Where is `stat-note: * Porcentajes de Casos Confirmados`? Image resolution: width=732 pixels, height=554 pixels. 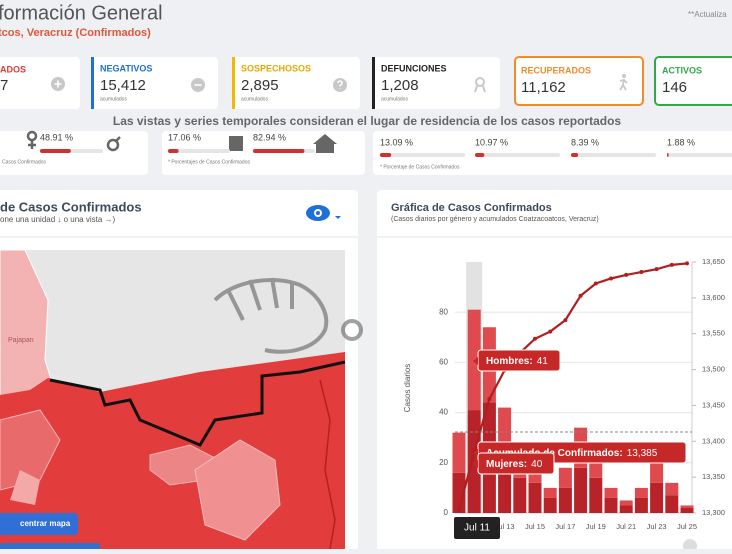
stat-note: * Porcentajes de Casos Confirmados is located at coordinates (209, 162).